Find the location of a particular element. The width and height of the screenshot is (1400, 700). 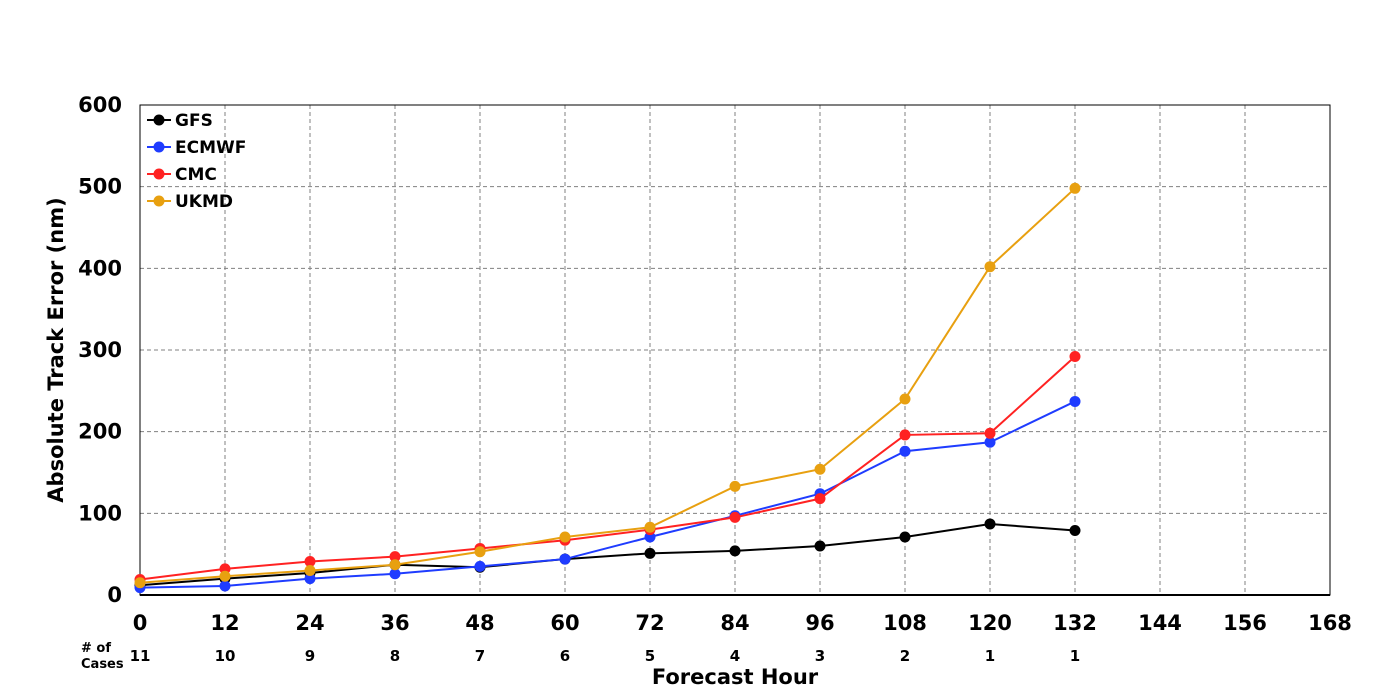

legend-item-cmc: CMC is located at coordinates (182, 175).